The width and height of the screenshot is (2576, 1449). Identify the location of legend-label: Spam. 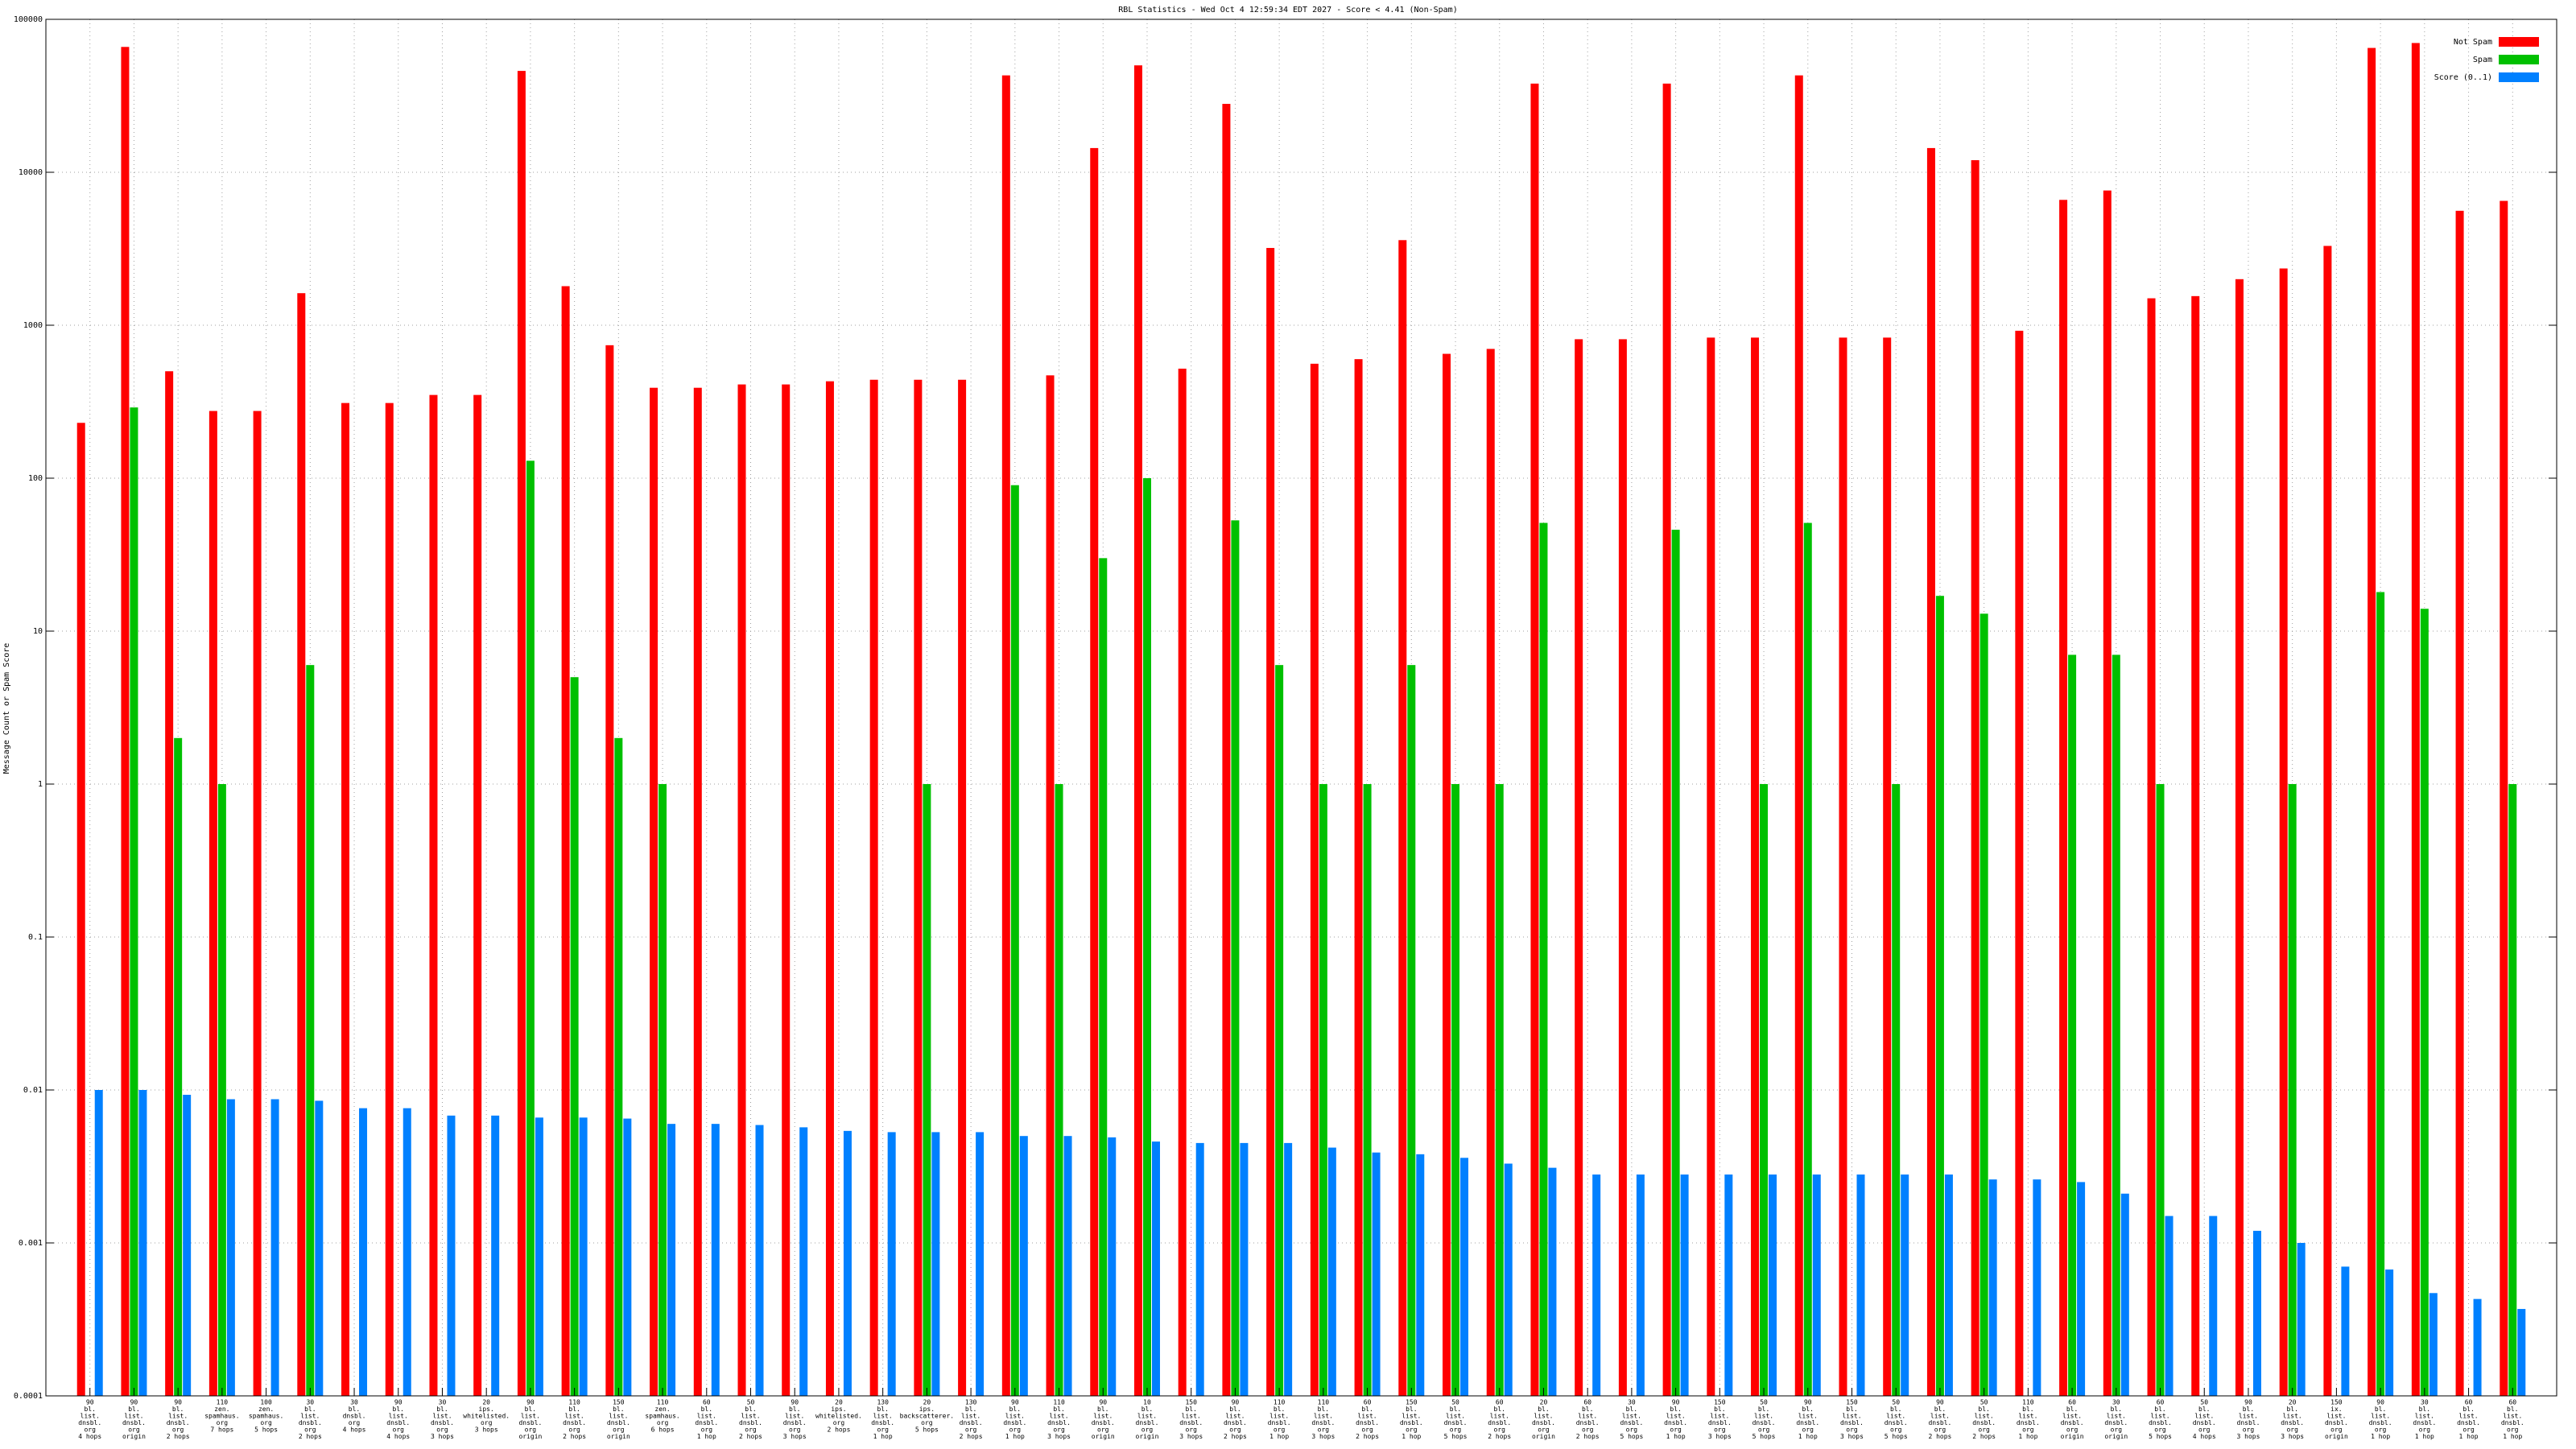
(2482, 60).